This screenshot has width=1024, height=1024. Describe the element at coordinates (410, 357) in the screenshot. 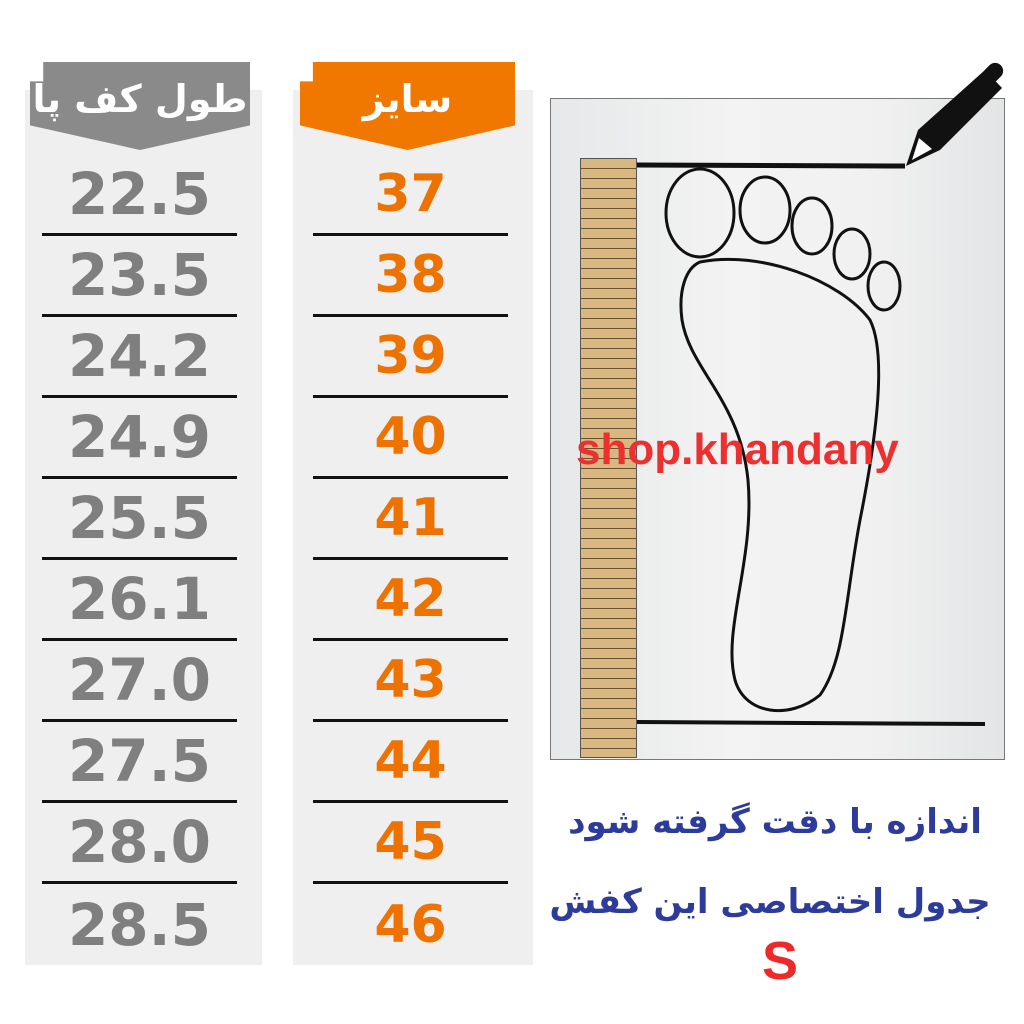

I see `size-value: 39` at that location.